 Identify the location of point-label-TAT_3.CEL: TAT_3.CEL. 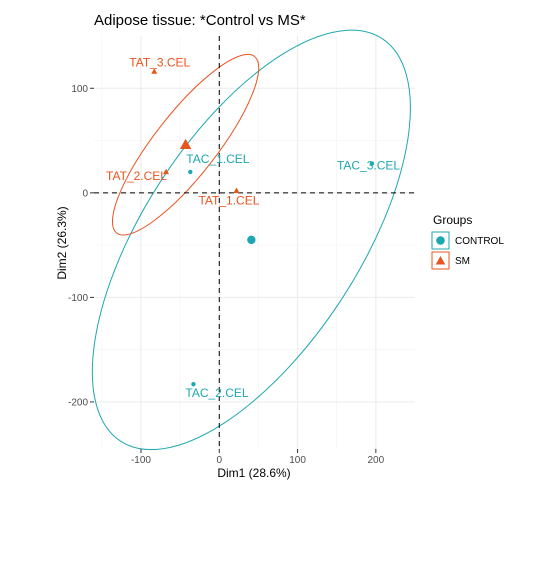
(159, 63).